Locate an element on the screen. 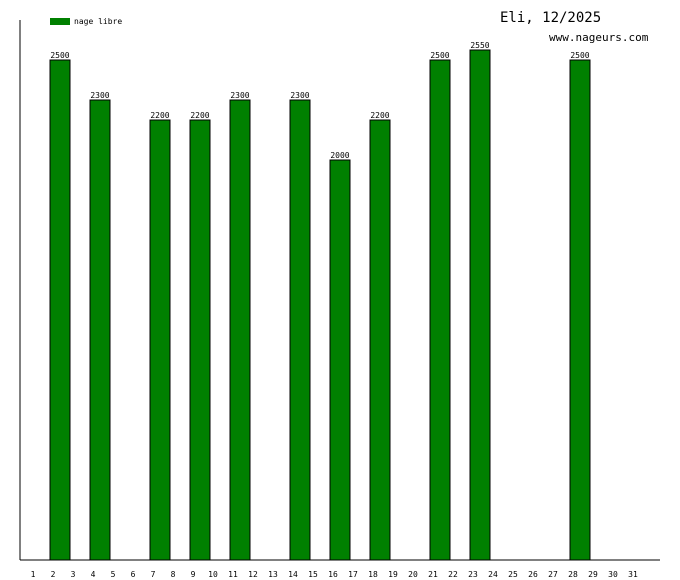  x-tick-label: 20 is located at coordinates (413, 574).